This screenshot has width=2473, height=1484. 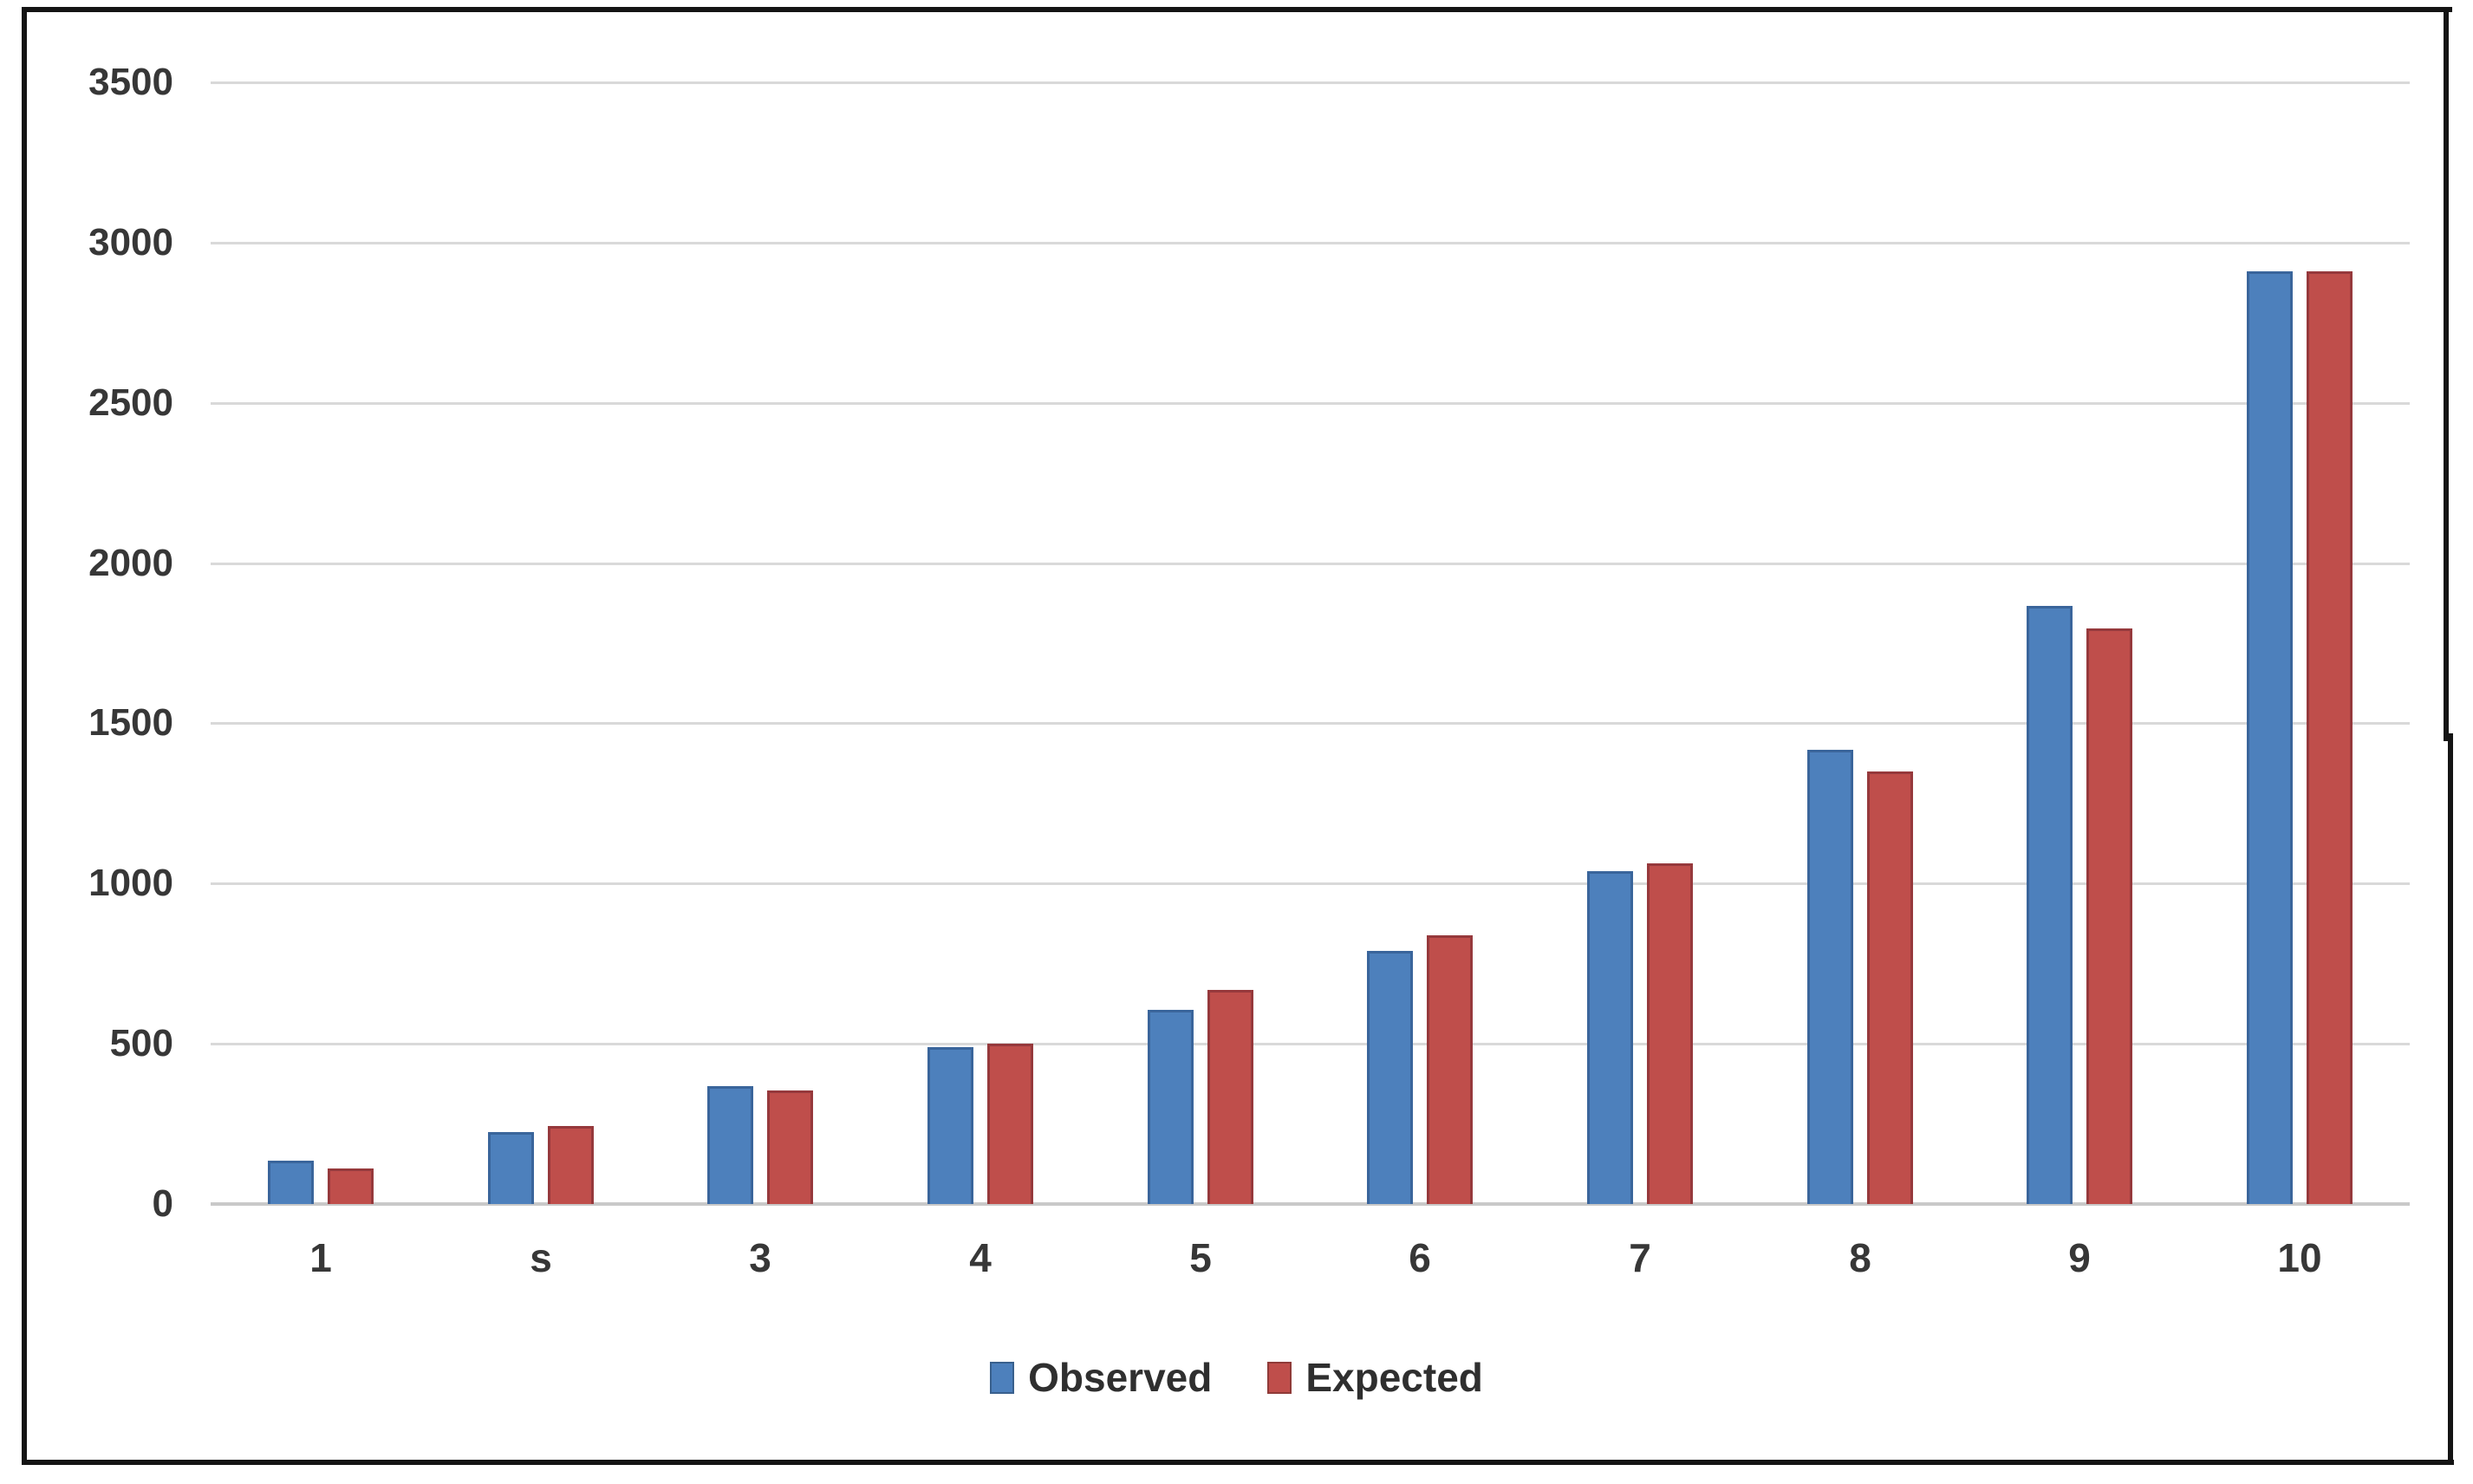 I want to click on chart-legend: Observed Expected, so click(x=1236, y=1377).